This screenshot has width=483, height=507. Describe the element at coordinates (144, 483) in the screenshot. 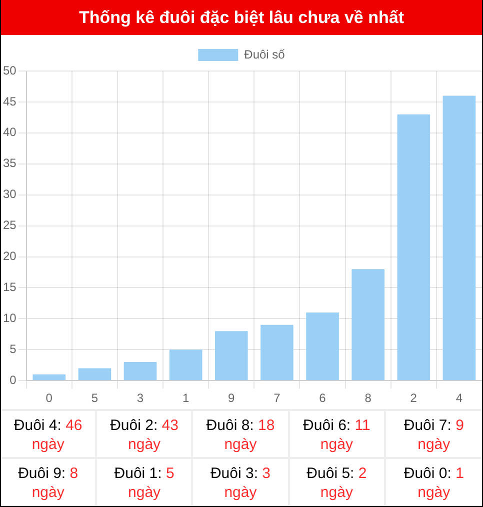

I see `text: Đuôi 1: 5 ngày` at that location.